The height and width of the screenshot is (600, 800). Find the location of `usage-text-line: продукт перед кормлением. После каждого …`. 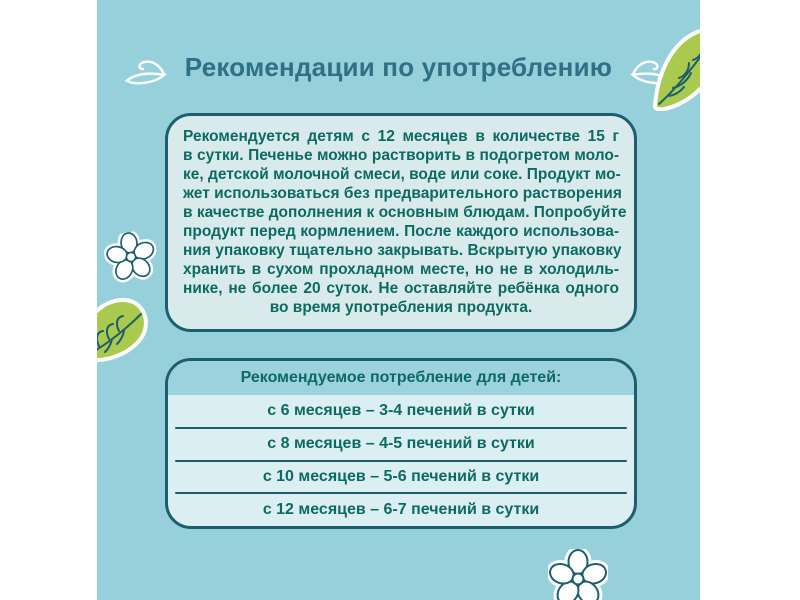

usage-text-line: продукт перед кормлением. После каждого … is located at coordinates (401, 231).